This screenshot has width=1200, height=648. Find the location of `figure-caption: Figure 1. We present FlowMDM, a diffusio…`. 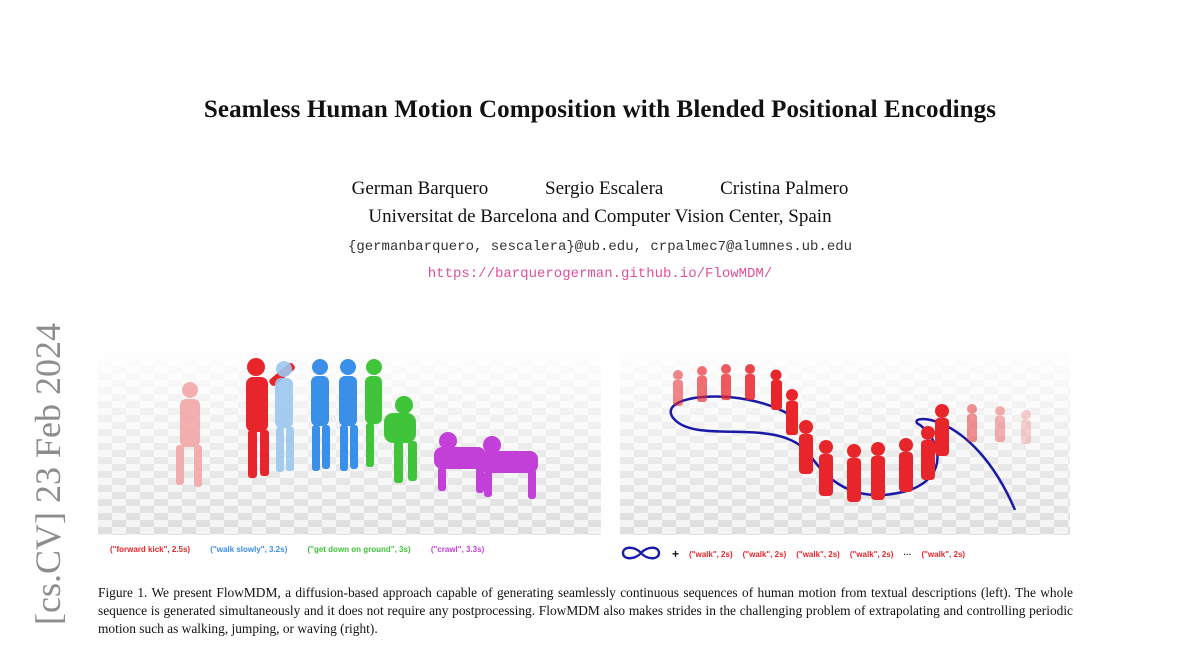

figure-caption: Figure 1. We present FlowMDM, a diffusio… is located at coordinates (585, 610).